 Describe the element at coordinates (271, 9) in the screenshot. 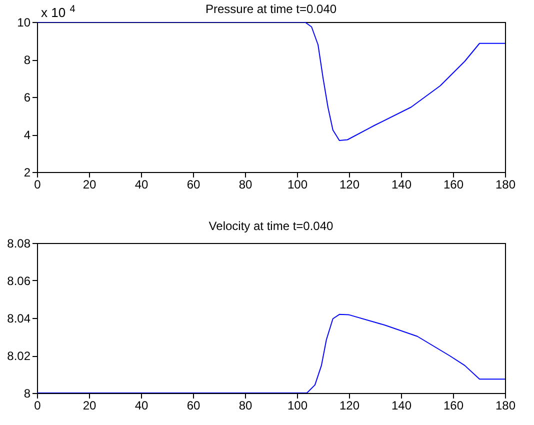

I see `chart-title: Pressure at time t=0.040` at that location.